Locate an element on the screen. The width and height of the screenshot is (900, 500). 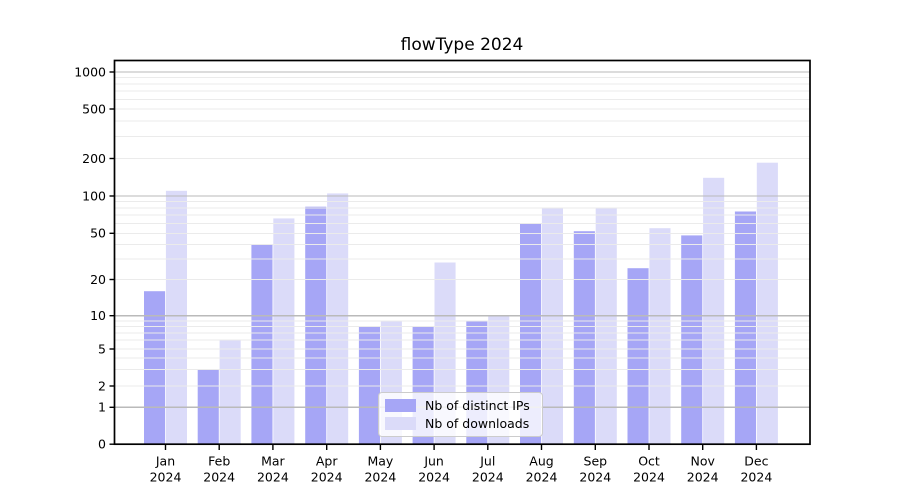
legend-label-distinct-ips: Nb of distinct IPs is located at coordinates (477, 405).